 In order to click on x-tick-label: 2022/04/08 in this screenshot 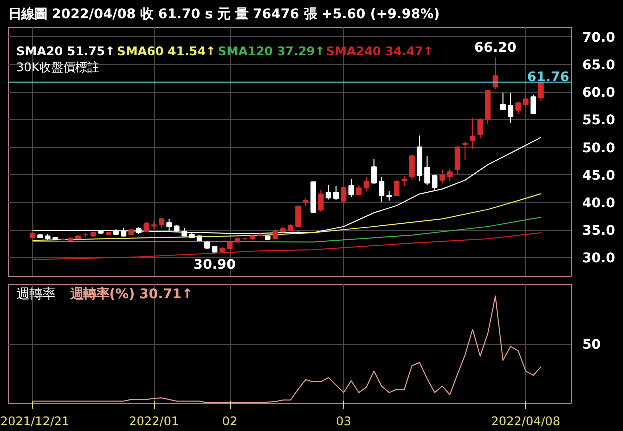, I will do `click(526, 421)`.